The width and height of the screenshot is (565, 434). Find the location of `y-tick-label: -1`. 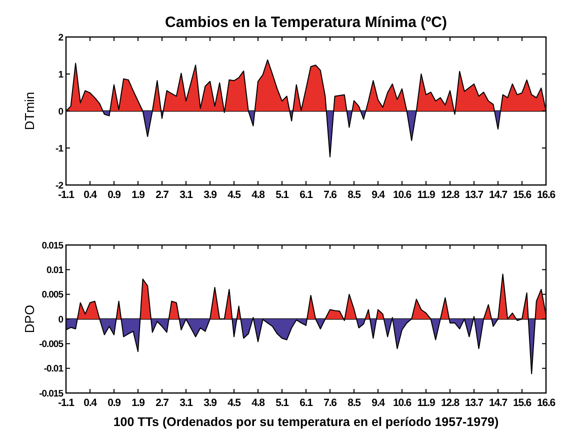

y-tick-label: -1 is located at coordinates (60, 148).